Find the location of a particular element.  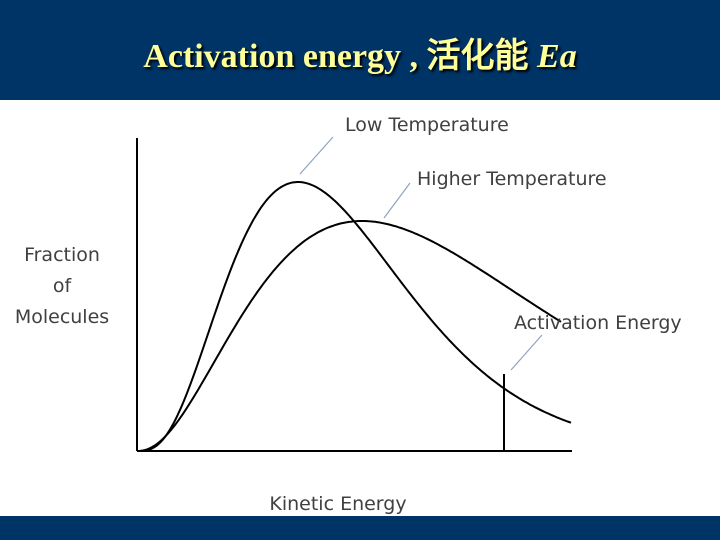

leader-higher-temperature is located at coordinates (397, 200).